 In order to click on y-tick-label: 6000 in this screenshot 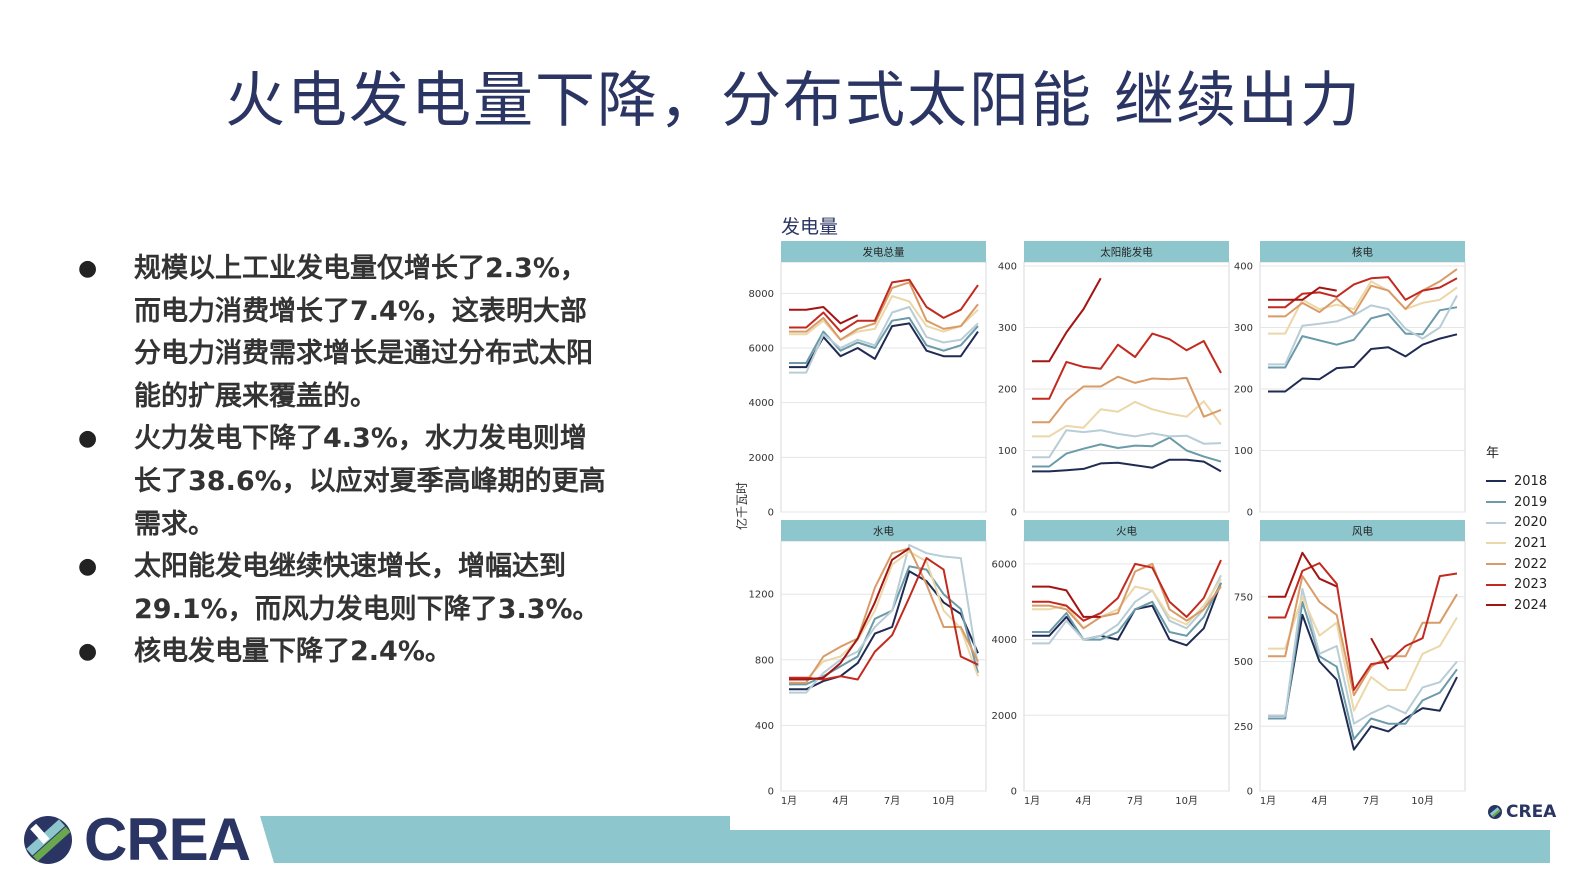, I will do `click(761, 349)`.